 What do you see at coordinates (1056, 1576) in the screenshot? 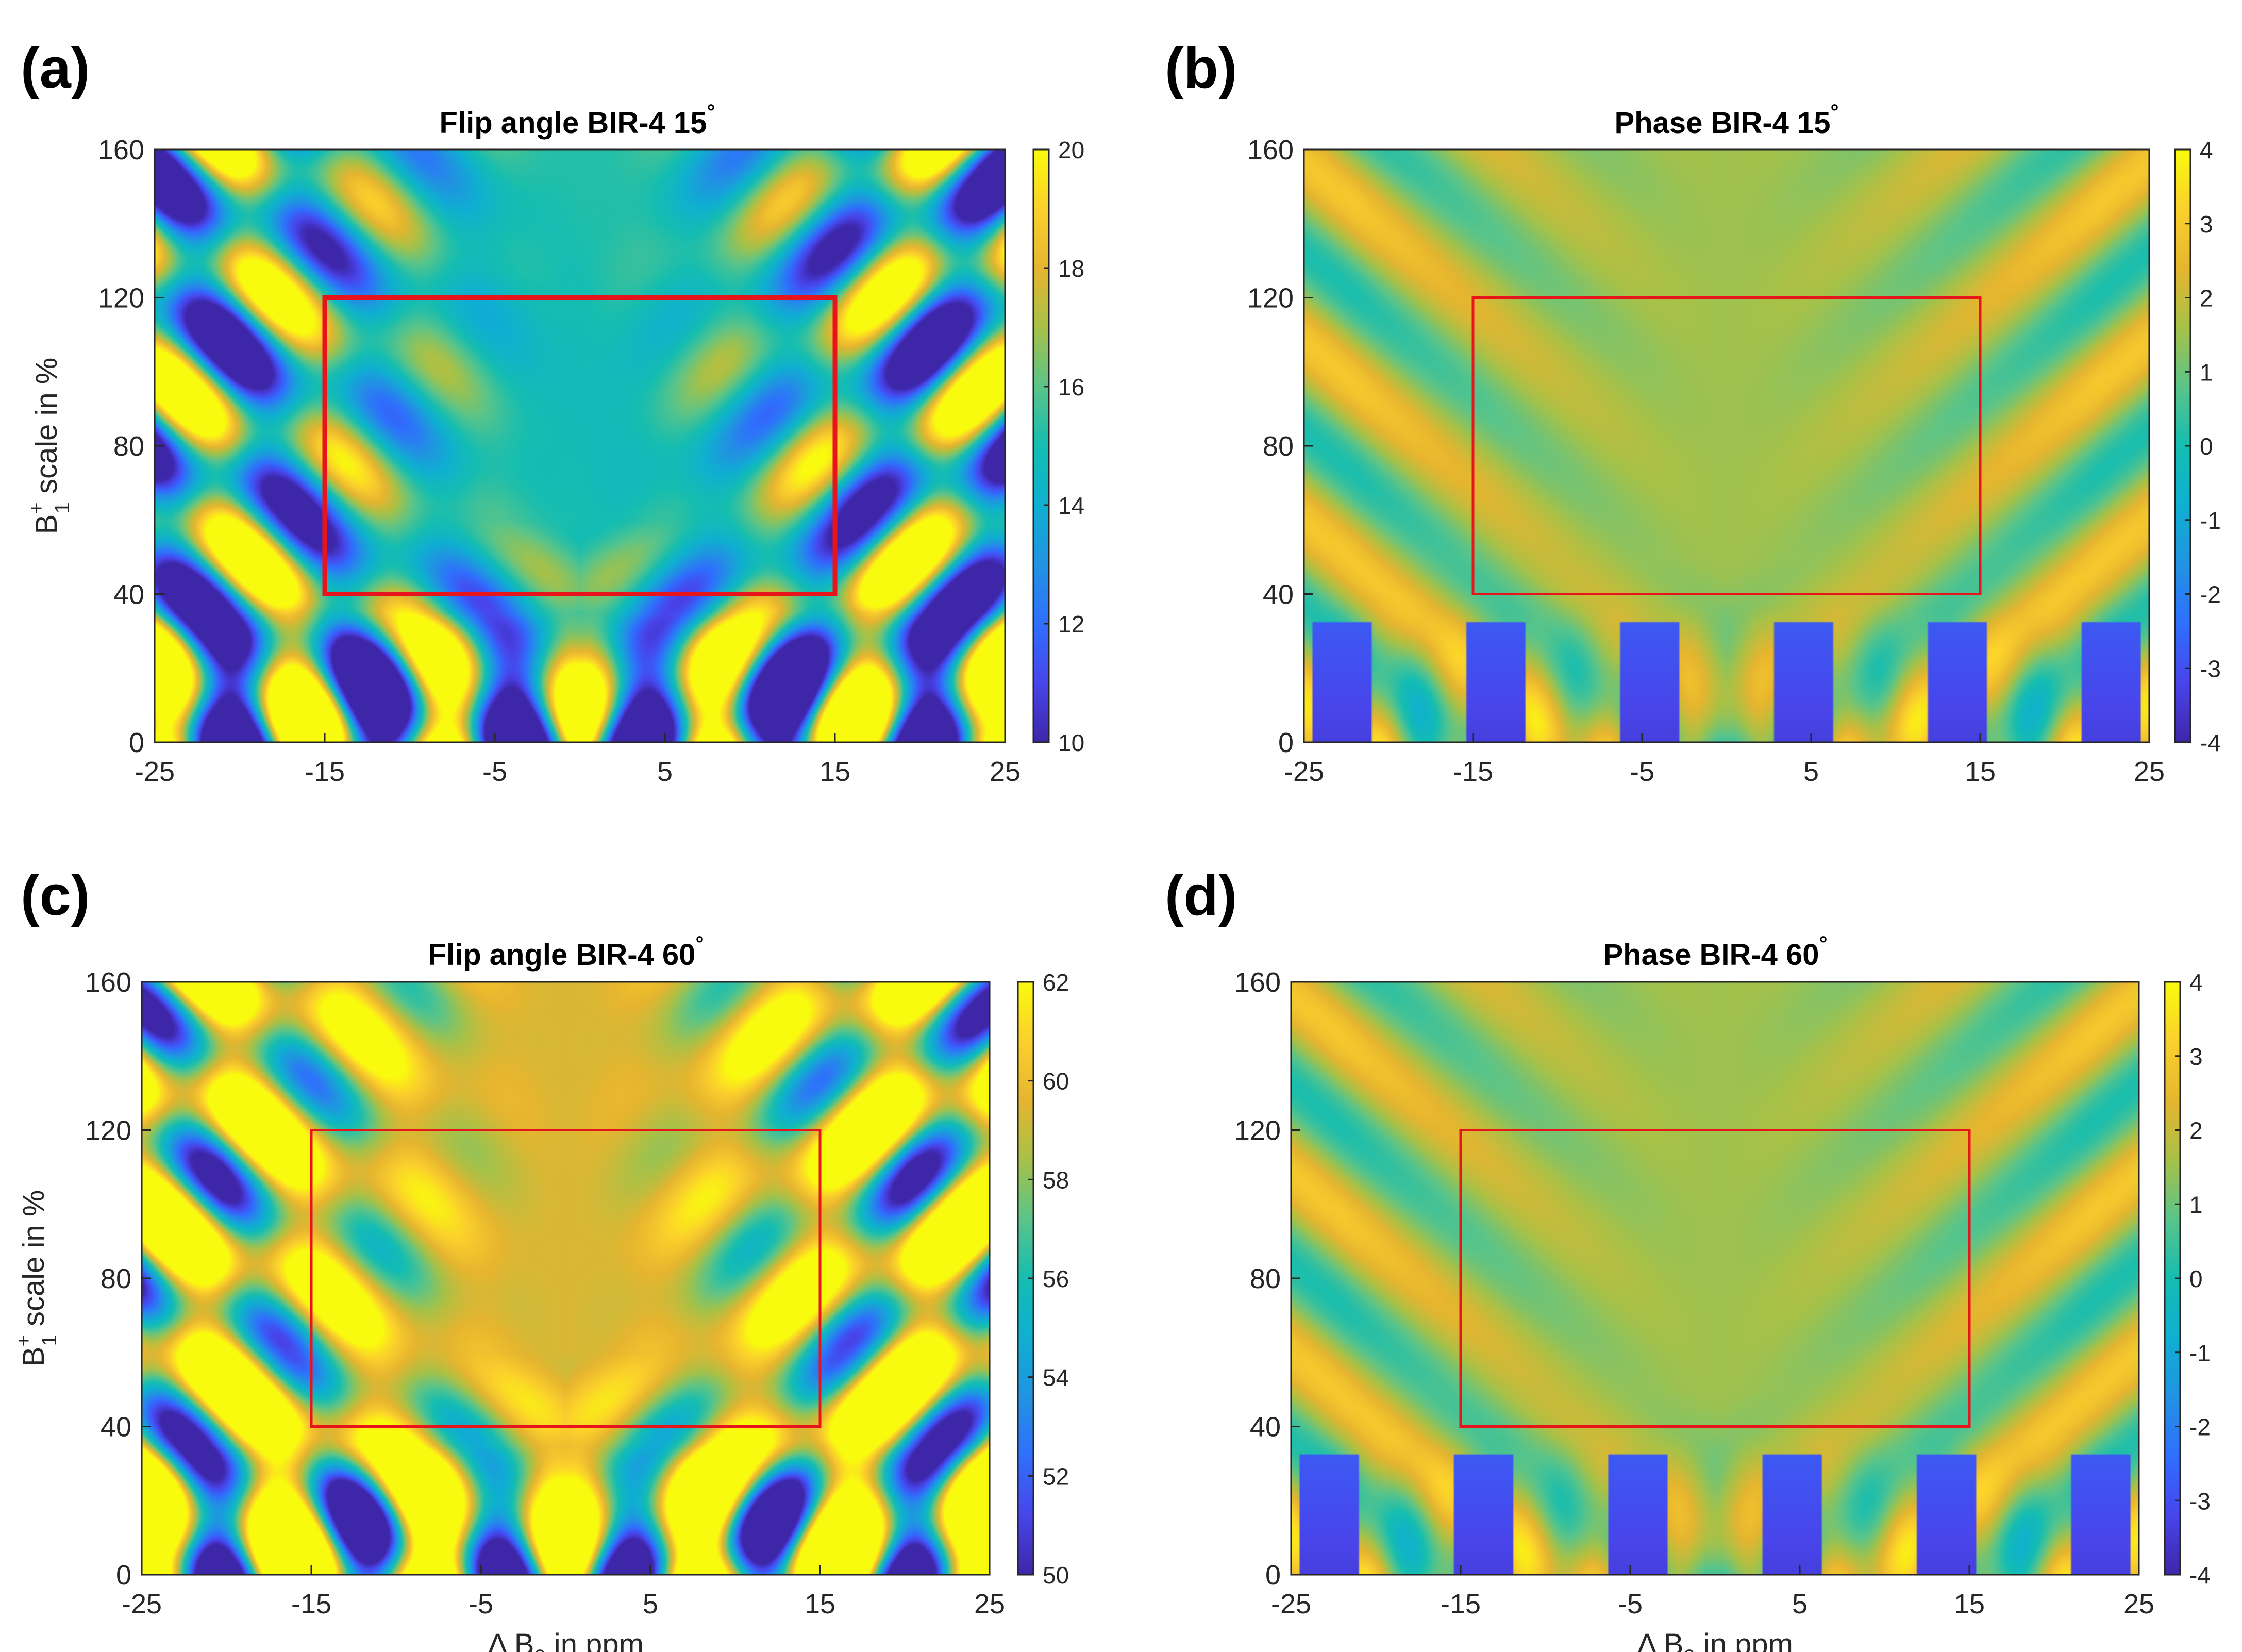
I see `colorbar-tick-label: 50` at bounding box center [1056, 1576].